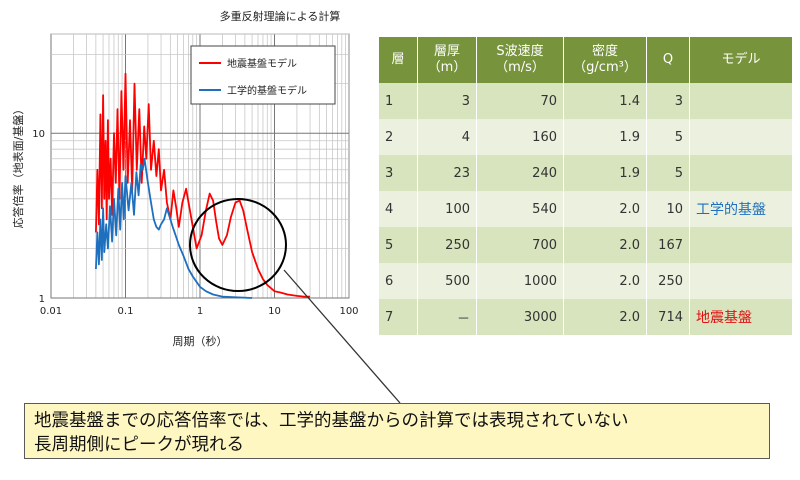 The width and height of the screenshot is (800, 480). What do you see at coordinates (126, 311) in the screenshot?
I see `x-tick-label: 0.1` at bounding box center [126, 311].